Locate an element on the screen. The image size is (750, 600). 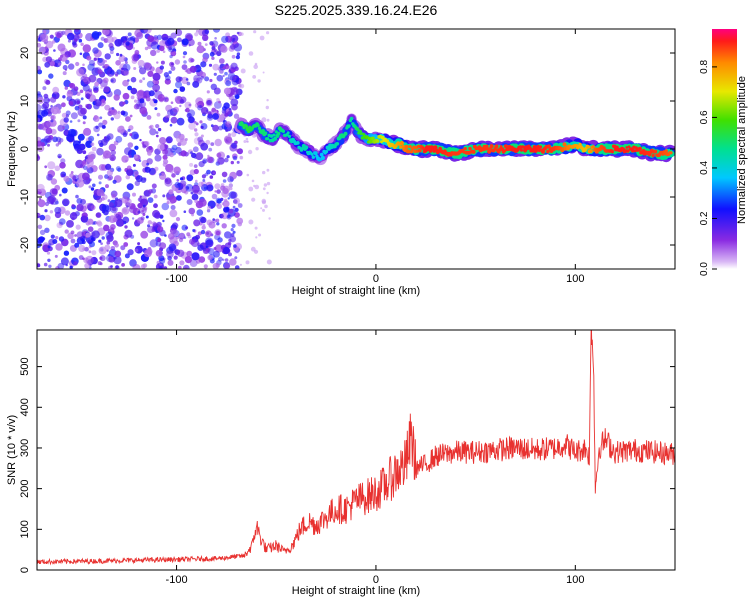
snr-y-axis-label: SNR (10 * v/v) is located at coordinates (12, 450).